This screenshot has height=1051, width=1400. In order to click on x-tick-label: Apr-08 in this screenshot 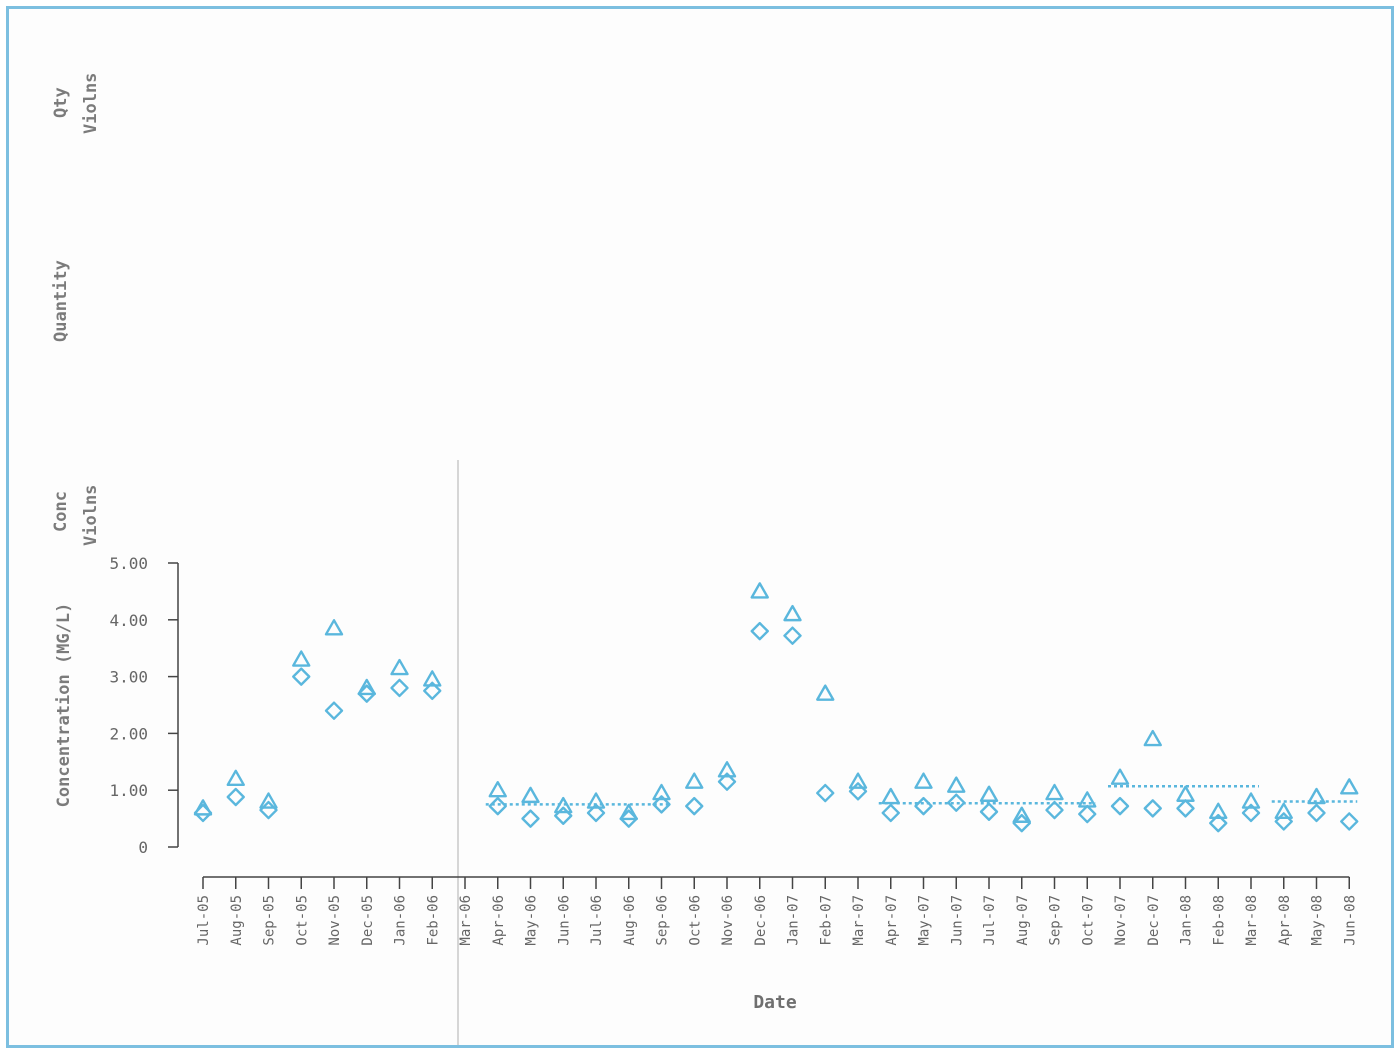, I will do `click(1285, 920)`.